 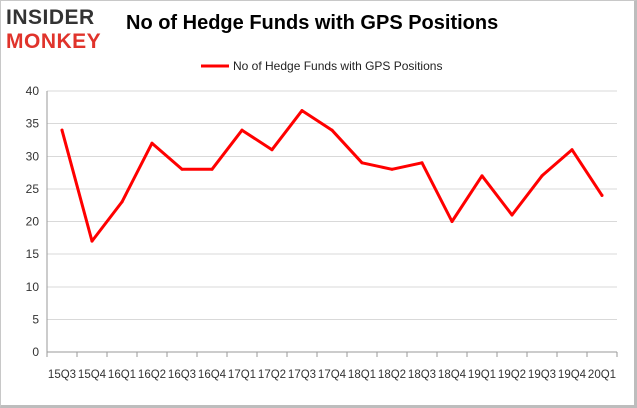 I want to click on x-tick-label-15Q4: 15Q4, so click(x=92, y=375).